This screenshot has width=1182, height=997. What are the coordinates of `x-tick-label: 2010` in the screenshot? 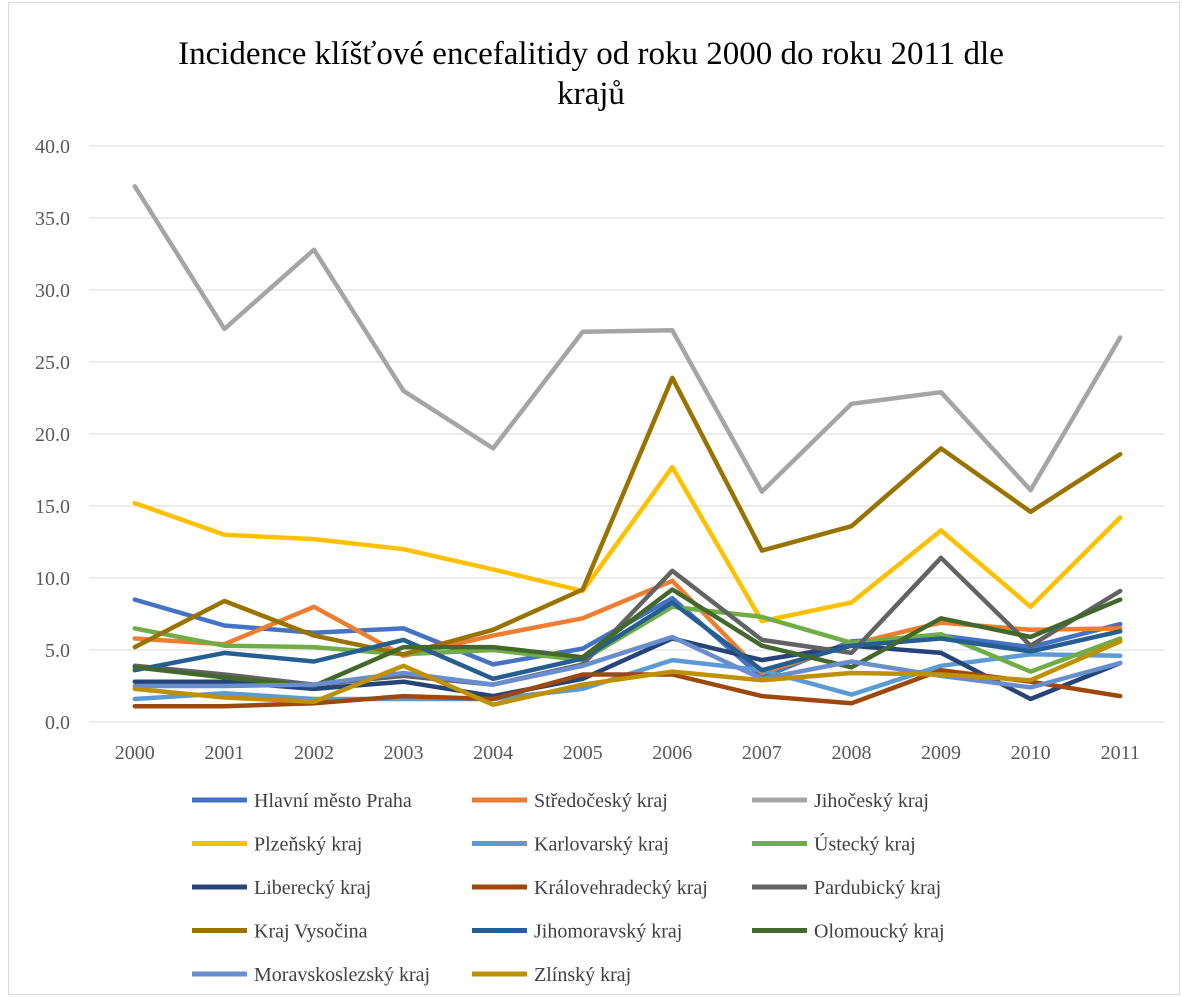 It's located at (1031, 753).